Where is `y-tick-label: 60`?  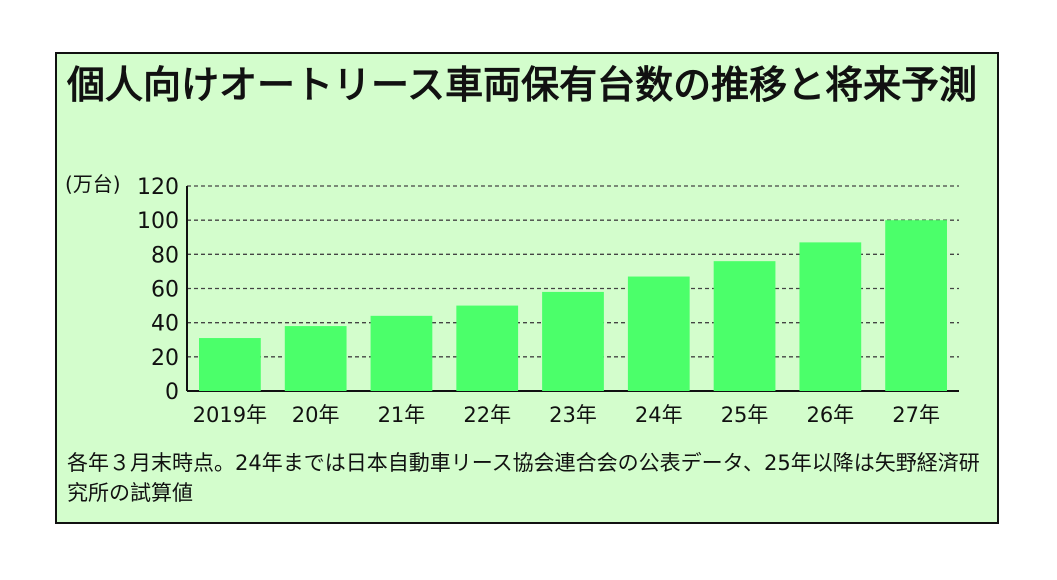 y-tick-label: 60 is located at coordinates (165, 290).